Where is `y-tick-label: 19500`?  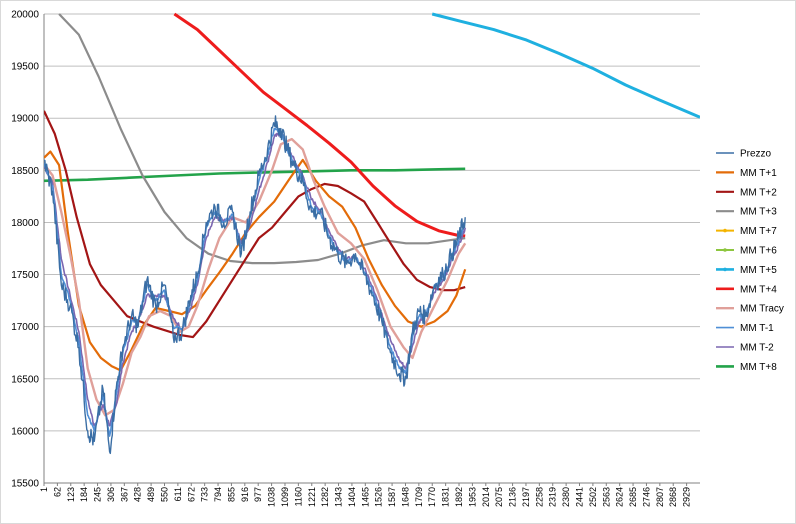
y-tick-label: 19500 is located at coordinates (25, 67).